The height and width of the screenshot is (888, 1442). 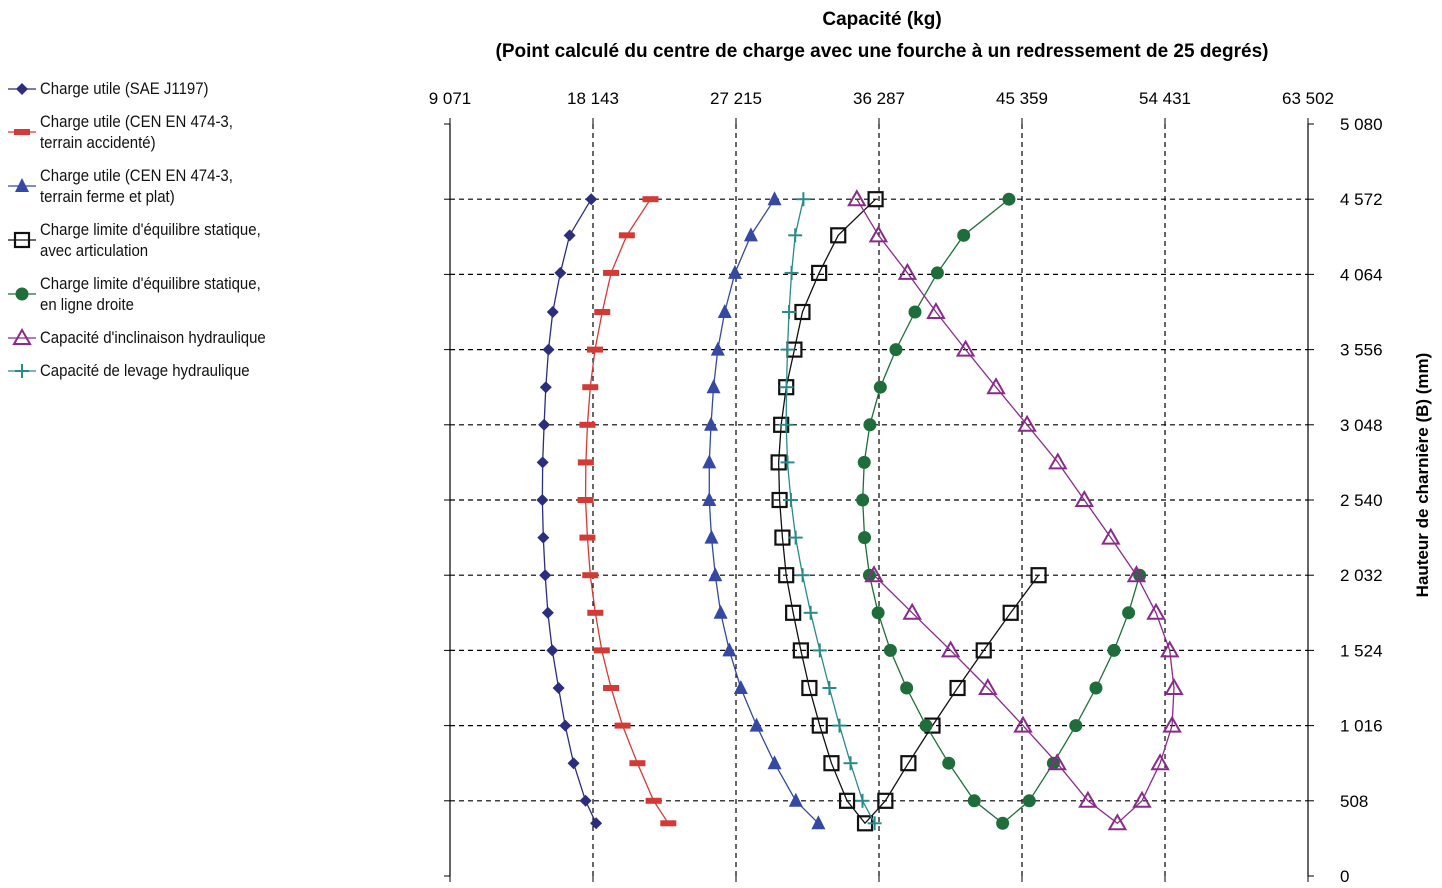 I want to click on y-tick-label: 2 032, so click(x=1361, y=575).